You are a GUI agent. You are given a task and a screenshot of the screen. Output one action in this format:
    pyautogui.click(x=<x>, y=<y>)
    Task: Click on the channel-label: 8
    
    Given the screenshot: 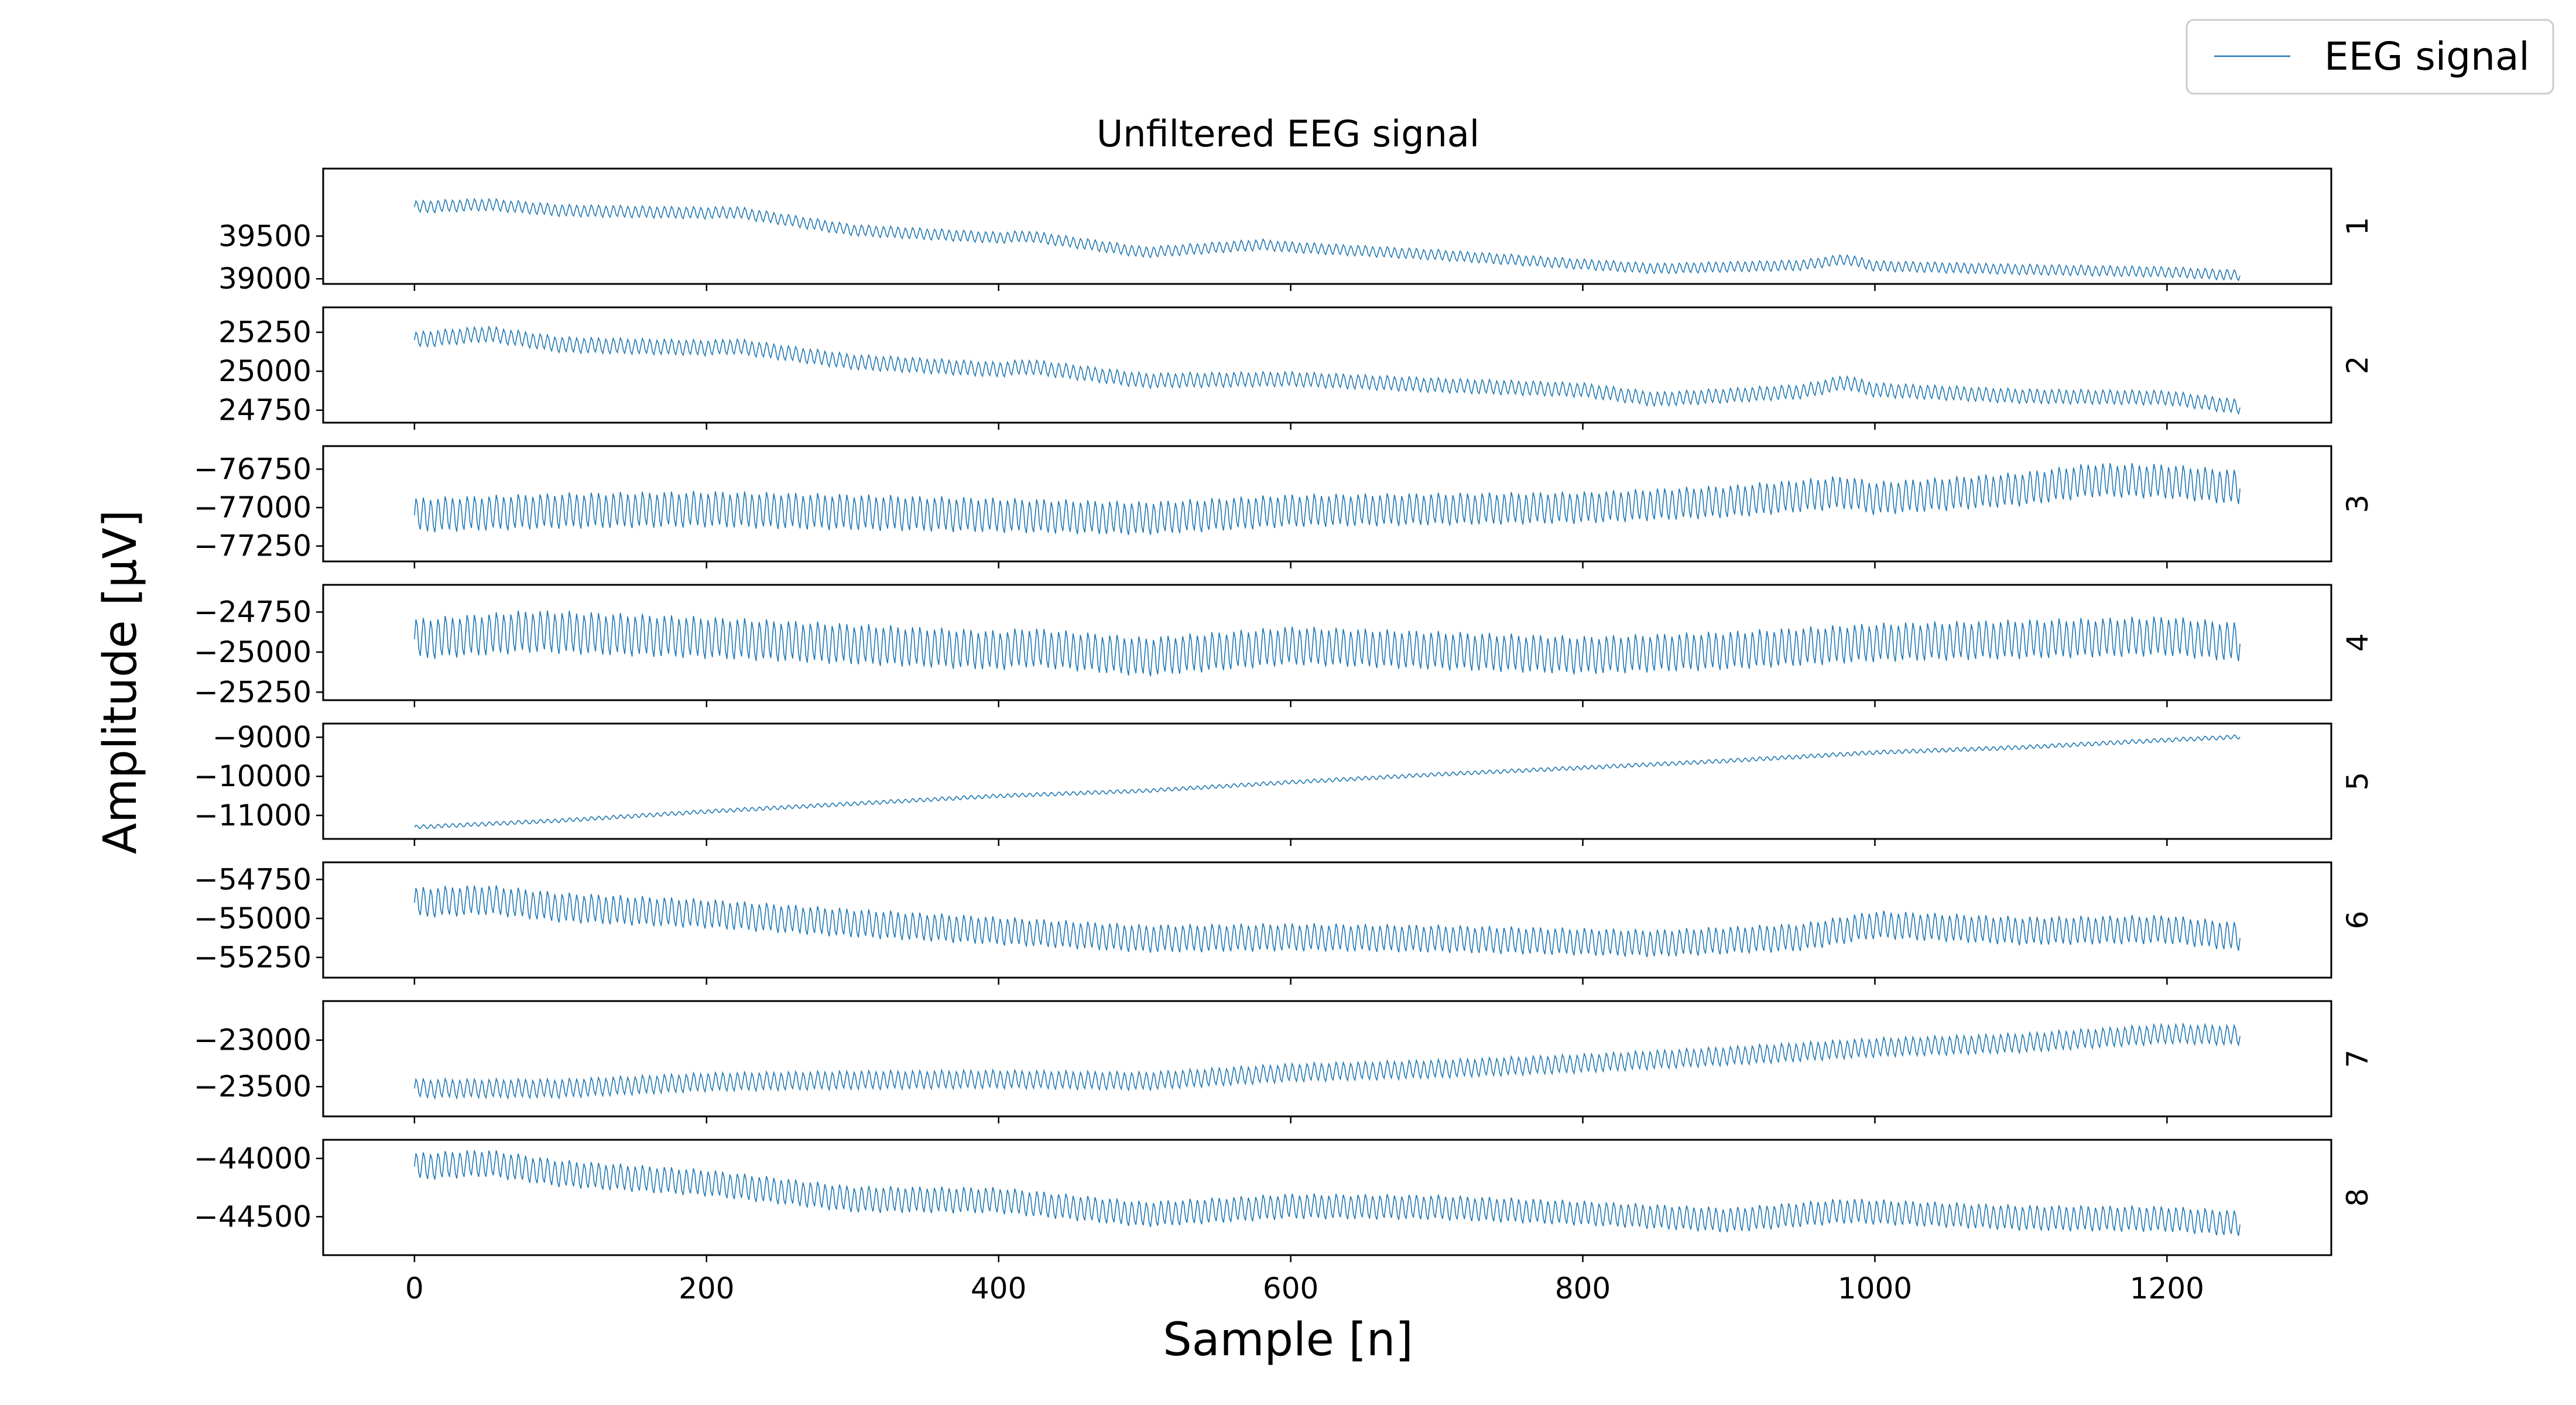 What is the action you would take?
    pyautogui.click(x=2358, y=1198)
    